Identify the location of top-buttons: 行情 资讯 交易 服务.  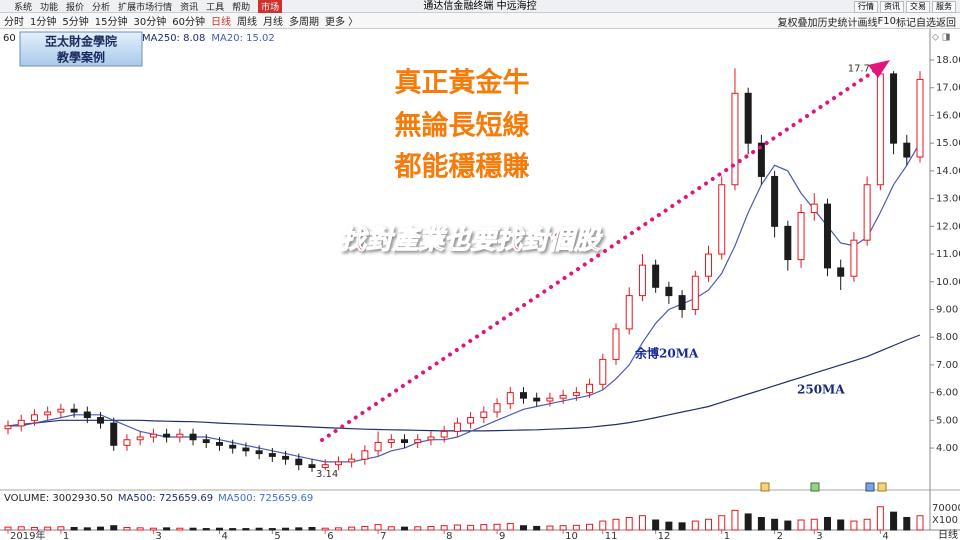
(905, 7).